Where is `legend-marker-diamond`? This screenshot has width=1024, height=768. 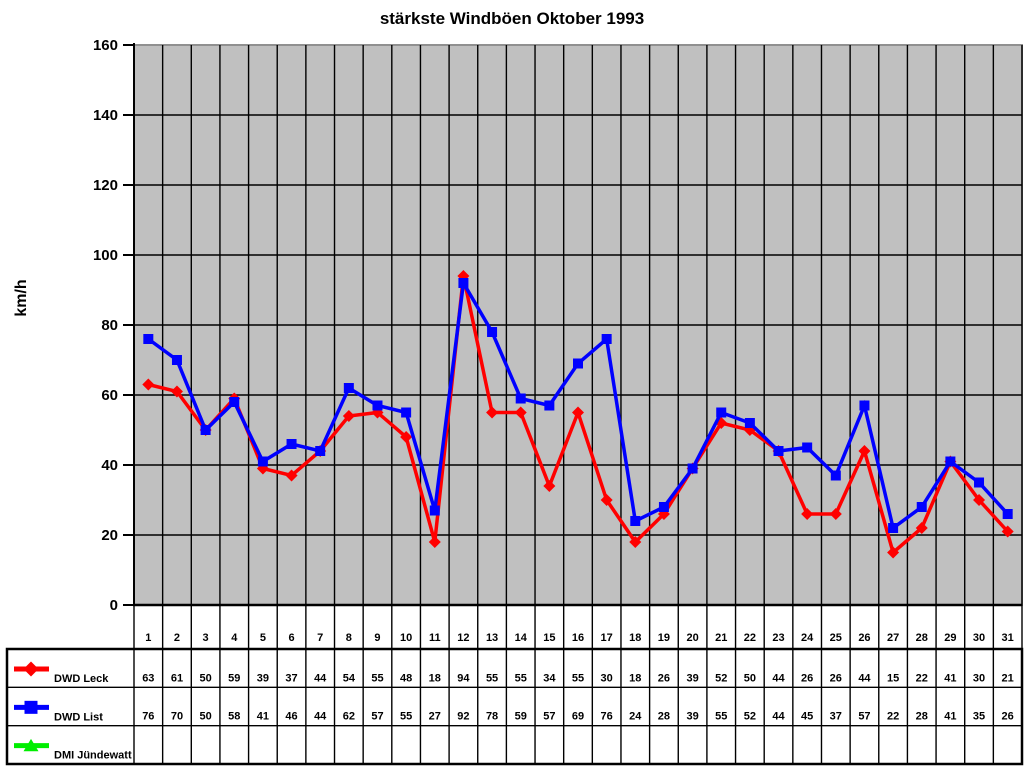
legend-marker-diamond is located at coordinates (31, 669).